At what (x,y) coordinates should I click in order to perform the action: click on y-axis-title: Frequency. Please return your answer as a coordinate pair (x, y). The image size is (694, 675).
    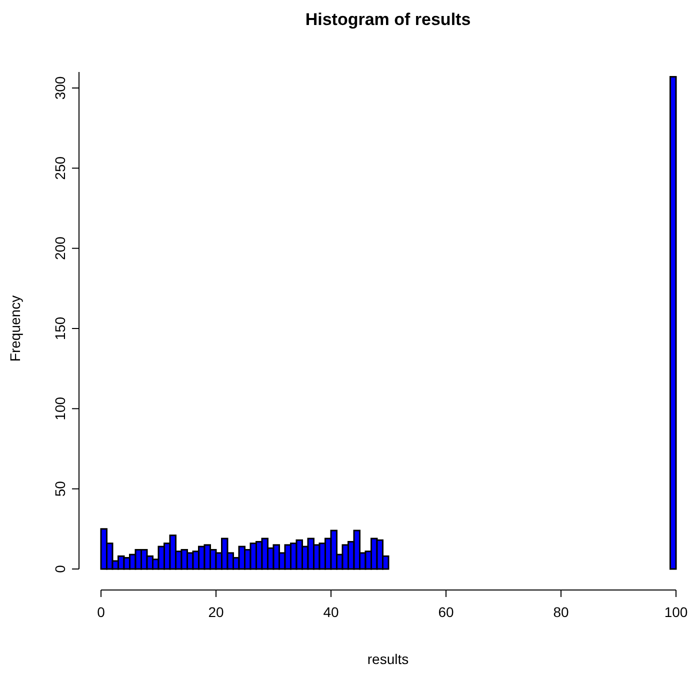
    Looking at the image, I should click on (15, 328).